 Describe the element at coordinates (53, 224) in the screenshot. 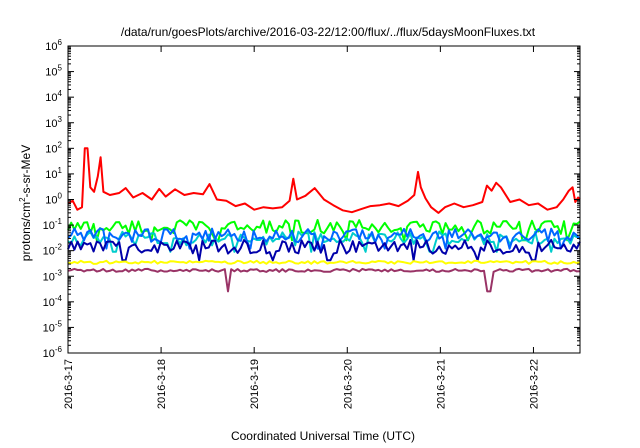

I see `y-tick-label-5: 10⁻¹` at that location.